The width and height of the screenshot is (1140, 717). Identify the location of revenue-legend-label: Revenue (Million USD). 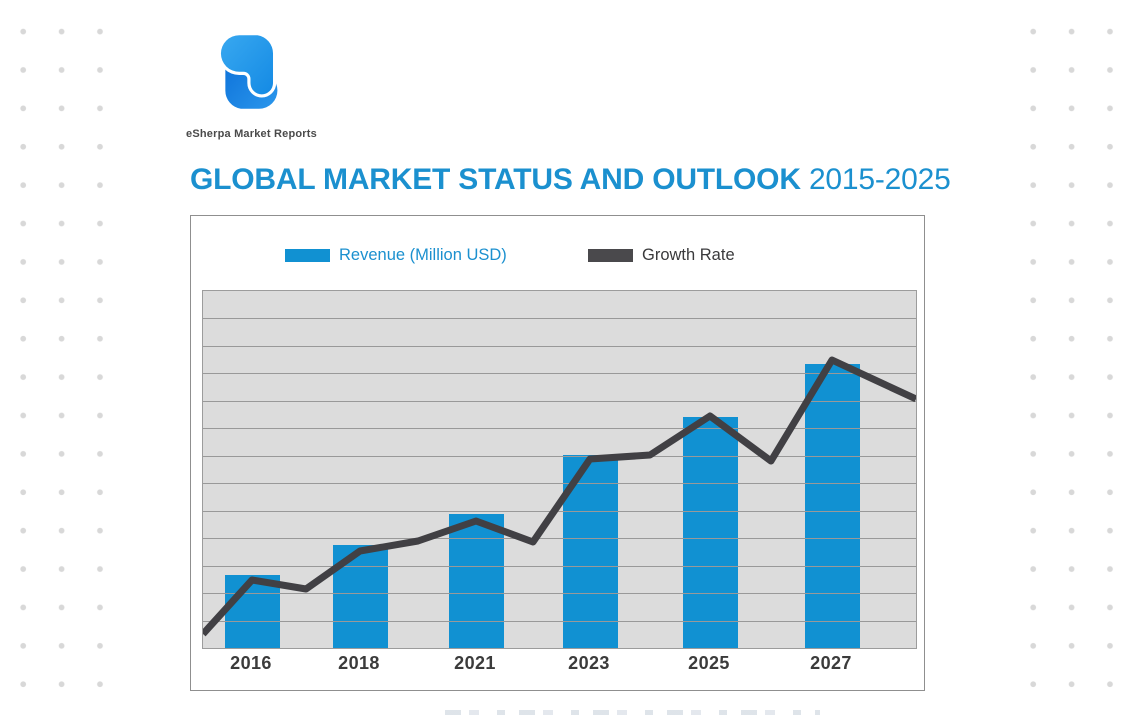
(423, 255).